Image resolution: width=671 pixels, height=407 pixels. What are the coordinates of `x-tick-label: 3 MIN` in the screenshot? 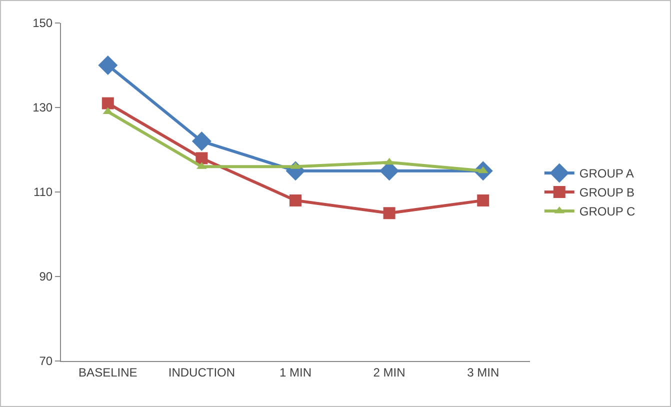 It's located at (483, 372).